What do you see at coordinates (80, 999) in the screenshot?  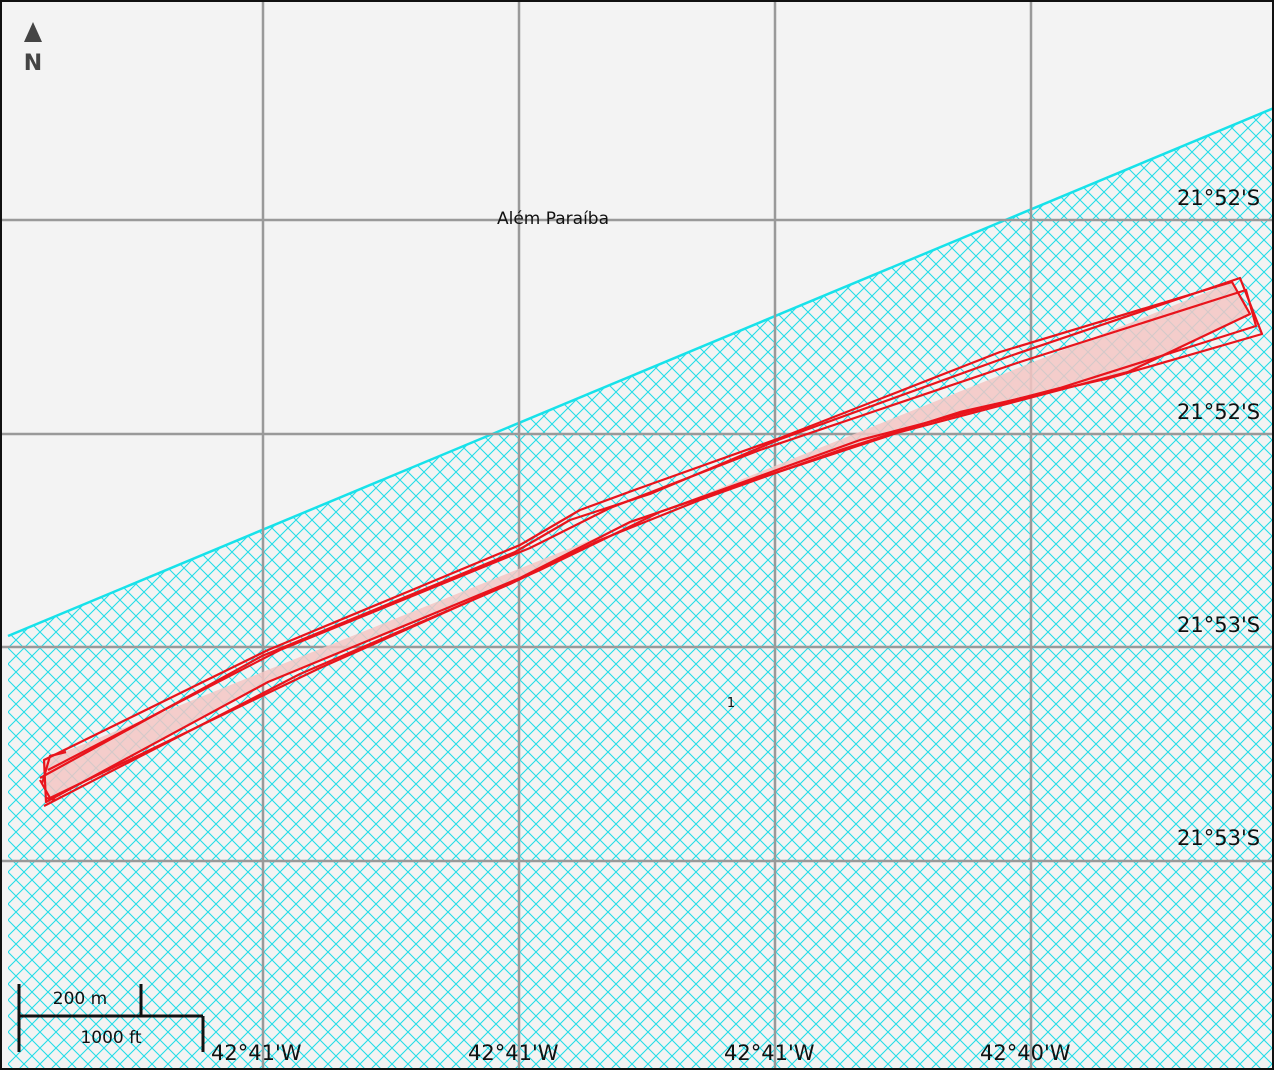 I see `scale-bar-metric-label: 200 m` at bounding box center [80, 999].